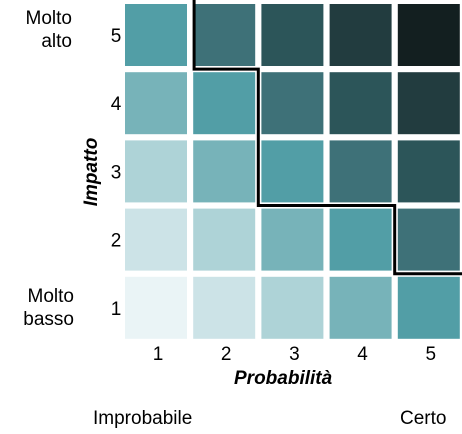 This screenshot has width=462, height=434. What do you see at coordinates (360, 103) in the screenshot?
I see `heat-cell-p4-i4` at bounding box center [360, 103].